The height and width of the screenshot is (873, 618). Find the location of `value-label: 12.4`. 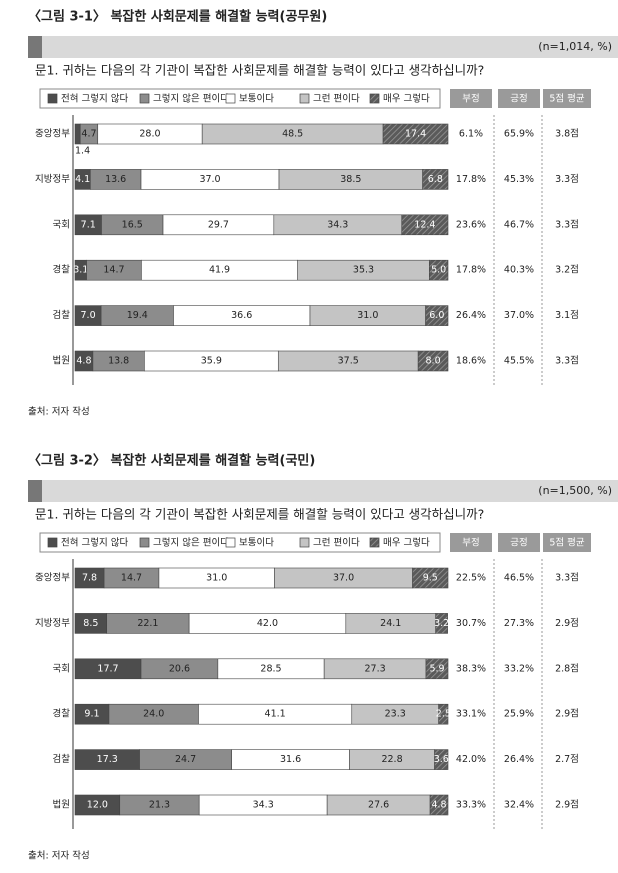

value-label: 12.4 is located at coordinates (424, 224).